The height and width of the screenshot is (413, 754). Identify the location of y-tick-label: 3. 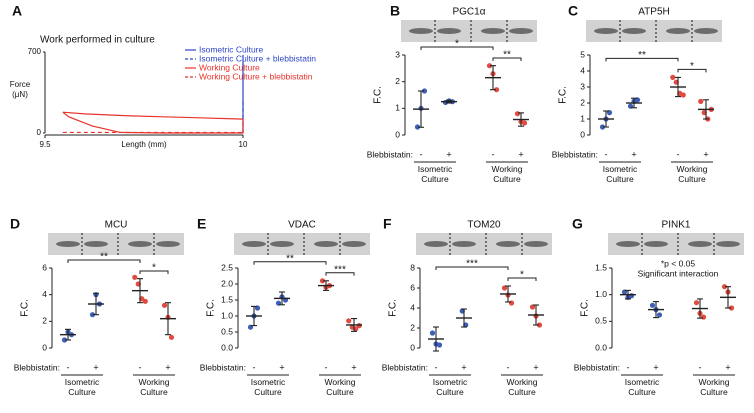
(397, 54).